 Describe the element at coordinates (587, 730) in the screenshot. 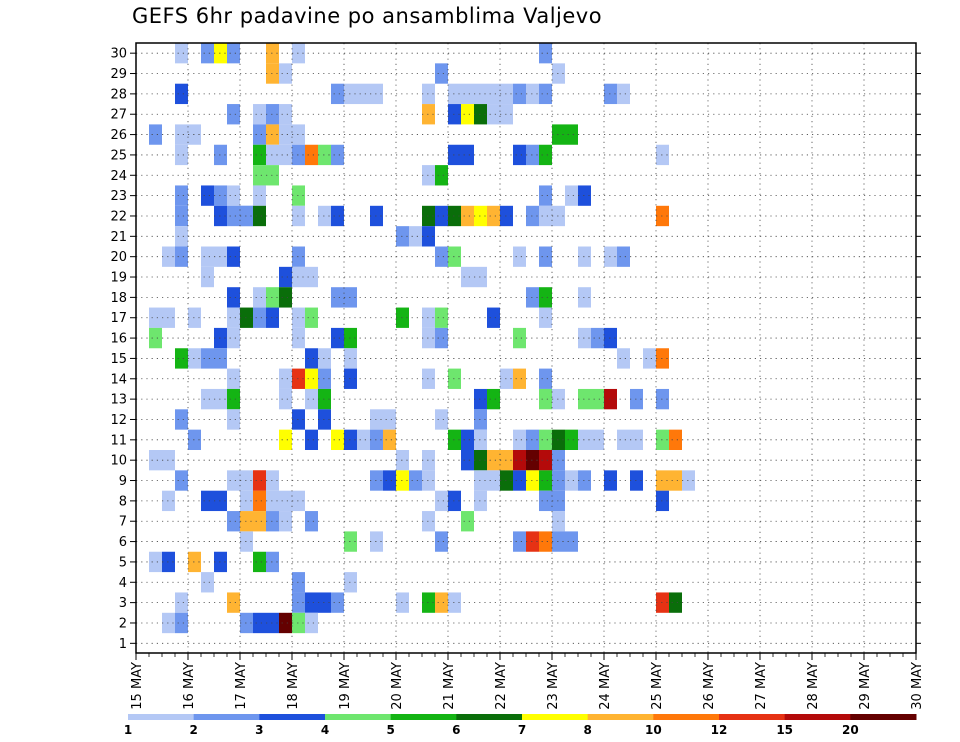

I see `colorbar-label: 8` at that location.